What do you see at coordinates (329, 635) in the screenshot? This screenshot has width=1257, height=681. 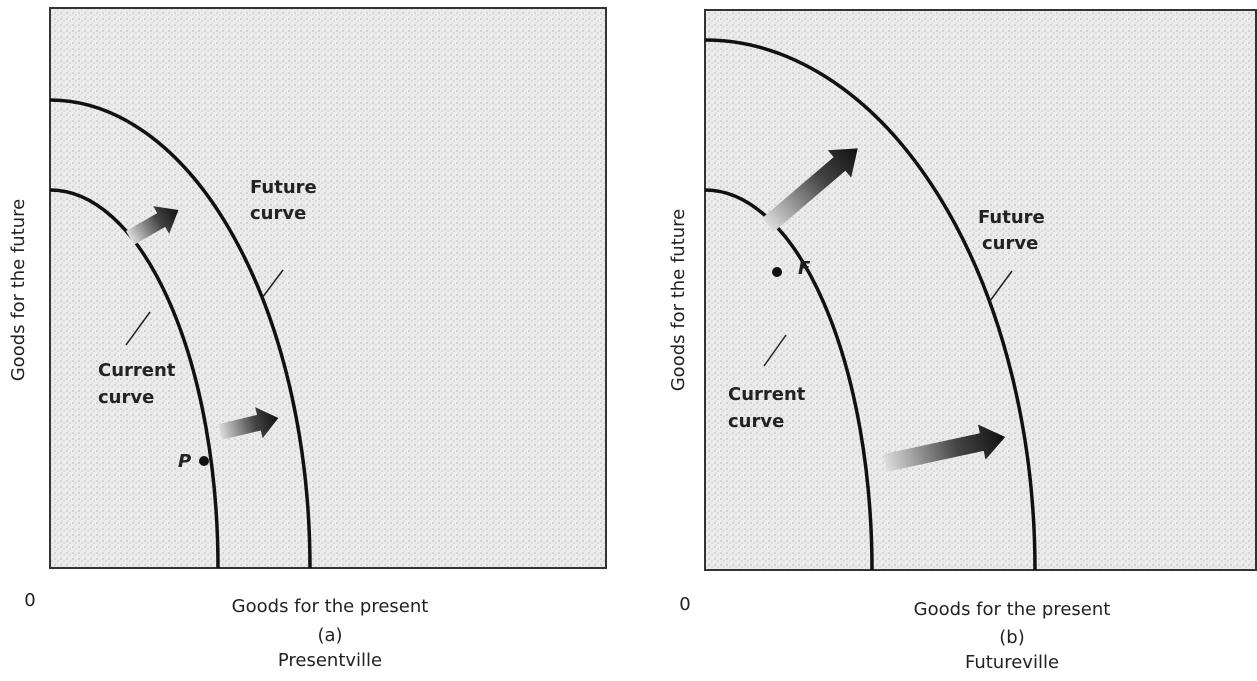 I see `caption: (a)` at bounding box center [329, 635].